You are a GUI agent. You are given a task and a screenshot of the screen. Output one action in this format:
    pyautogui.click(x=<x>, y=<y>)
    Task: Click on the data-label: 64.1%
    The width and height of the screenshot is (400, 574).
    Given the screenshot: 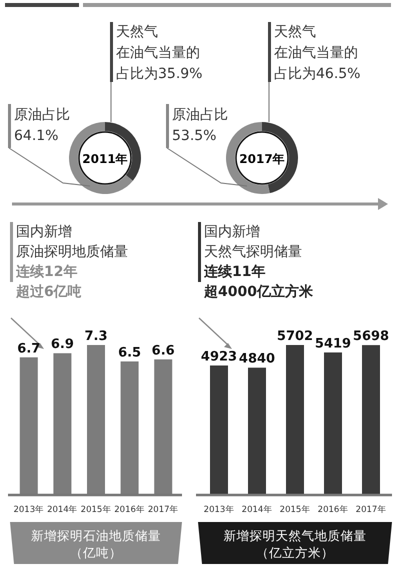 What is the action you would take?
    pyautogui.click(x=36, y=136)
    